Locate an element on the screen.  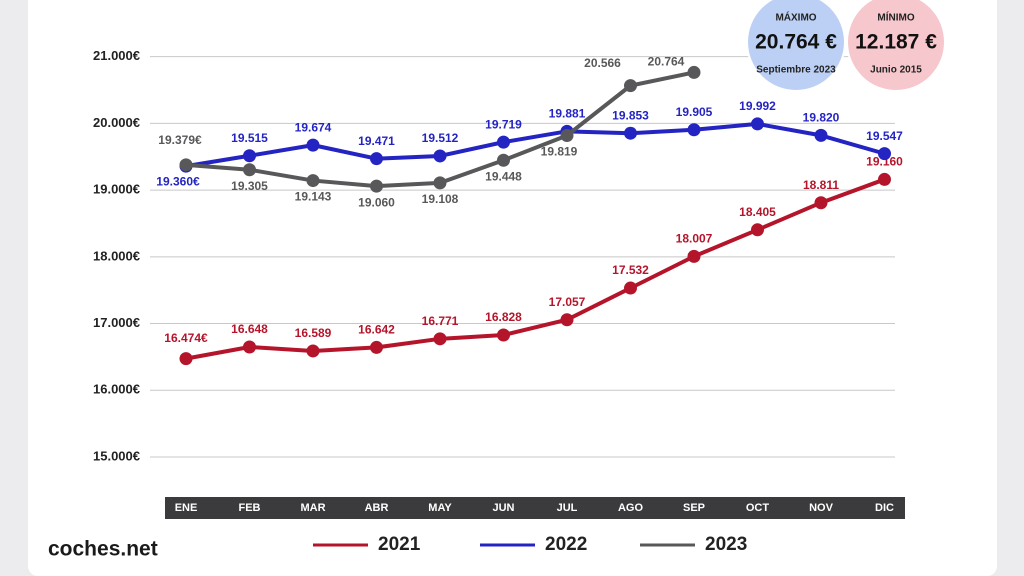
data-label: 17.057 is located at coordinates (567, 302).